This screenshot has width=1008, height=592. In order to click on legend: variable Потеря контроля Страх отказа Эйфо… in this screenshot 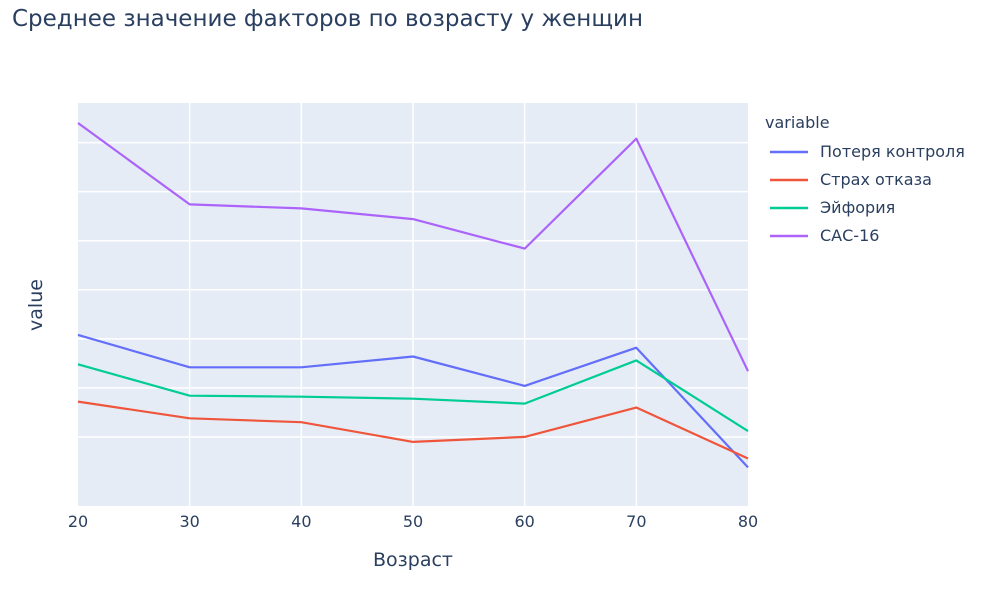, I will do `click(865, 179)`.